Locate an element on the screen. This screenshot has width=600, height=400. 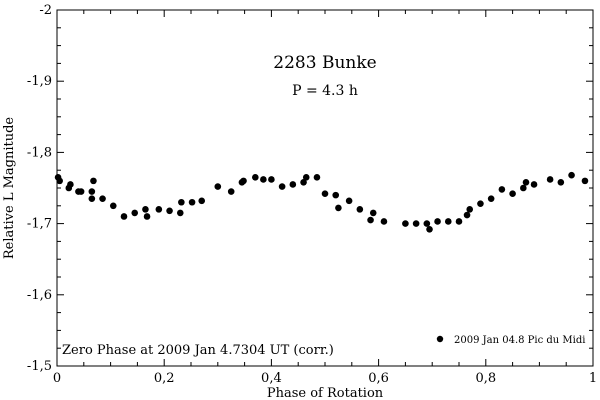
y-tick-label: -2 is located at coordinates (45, 10).